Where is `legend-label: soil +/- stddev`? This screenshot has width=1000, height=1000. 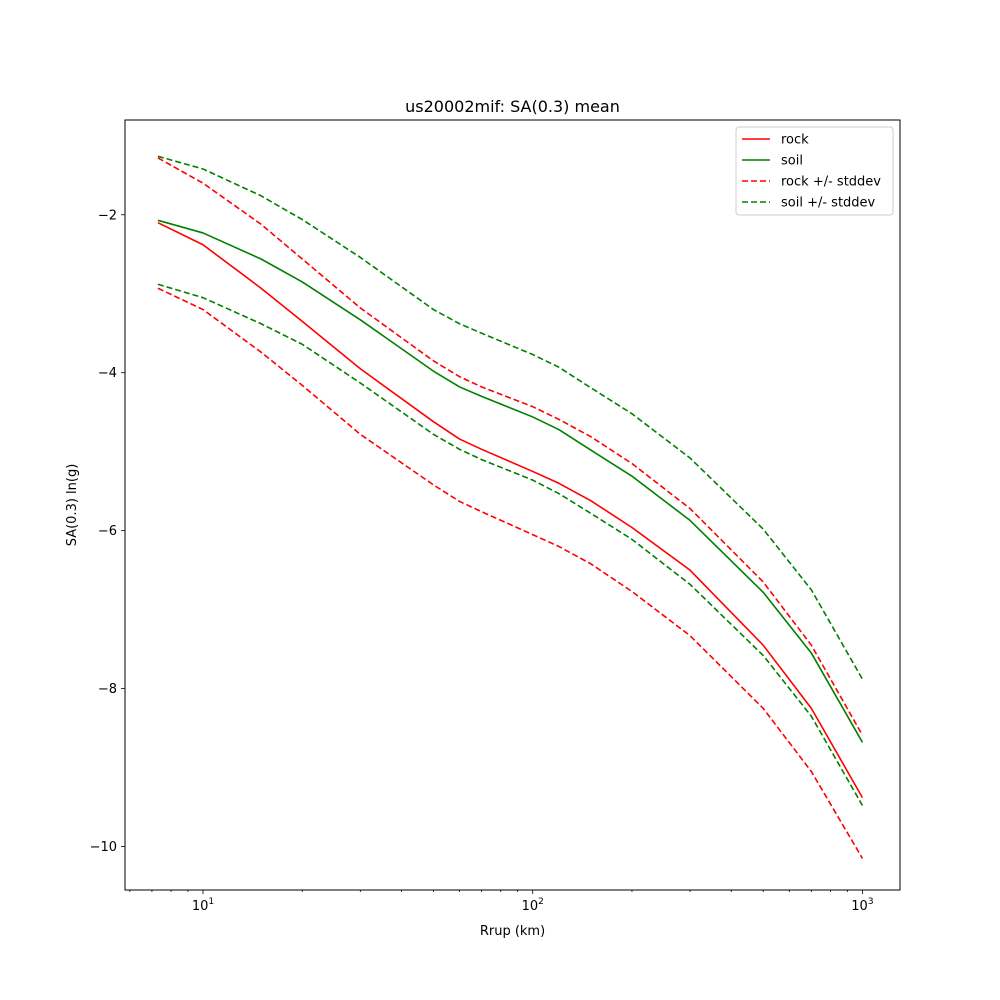
legend-label: soil +/- stddev is located at coordinates (828, 203).